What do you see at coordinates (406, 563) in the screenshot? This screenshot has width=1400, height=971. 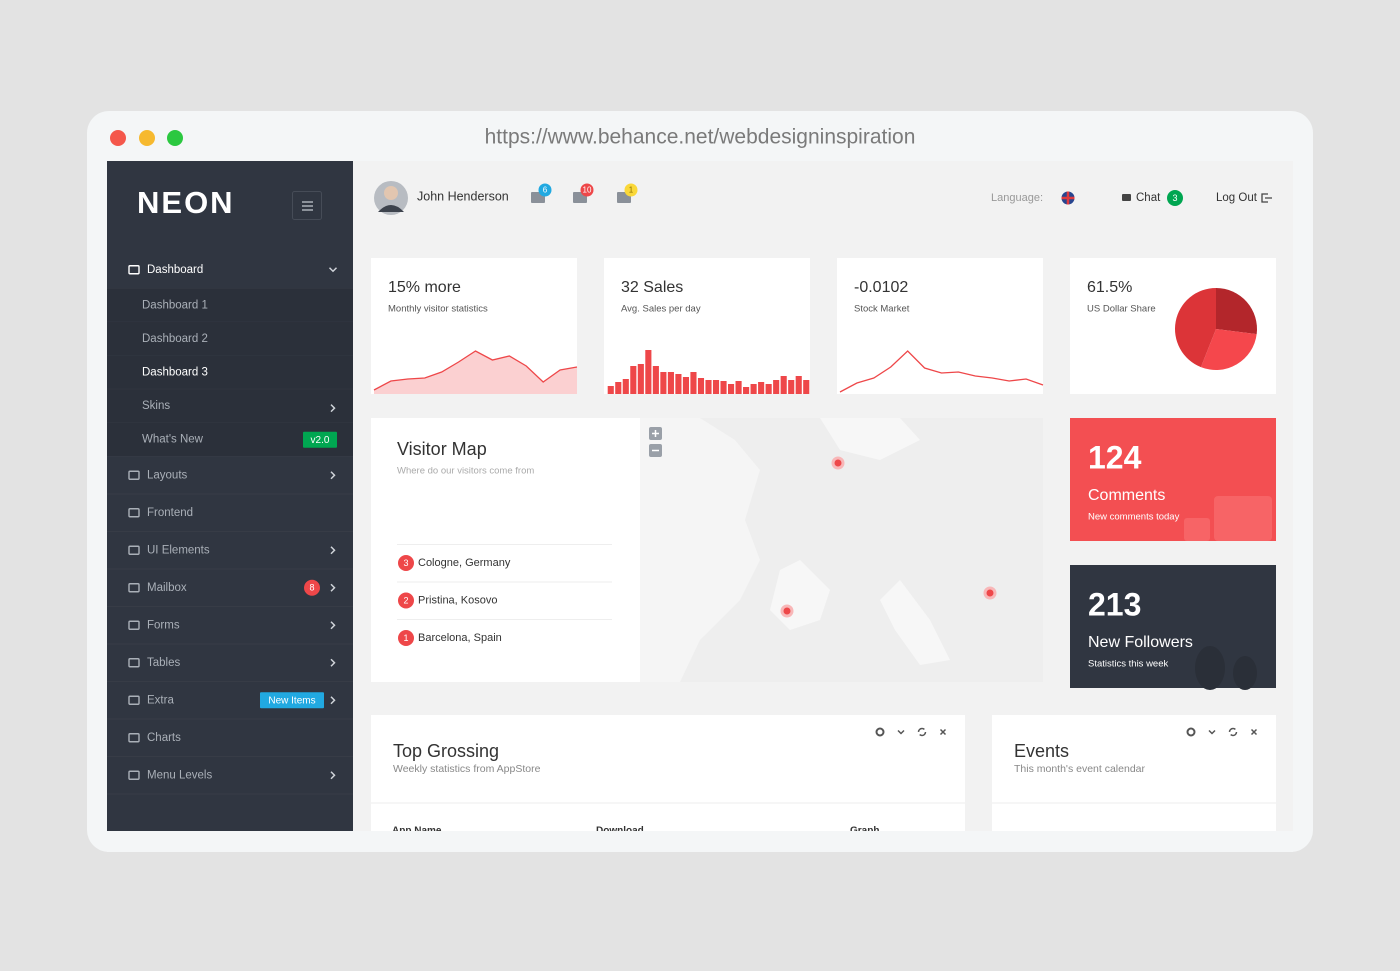 I see `location-badge` at bounding box center [406, 563].